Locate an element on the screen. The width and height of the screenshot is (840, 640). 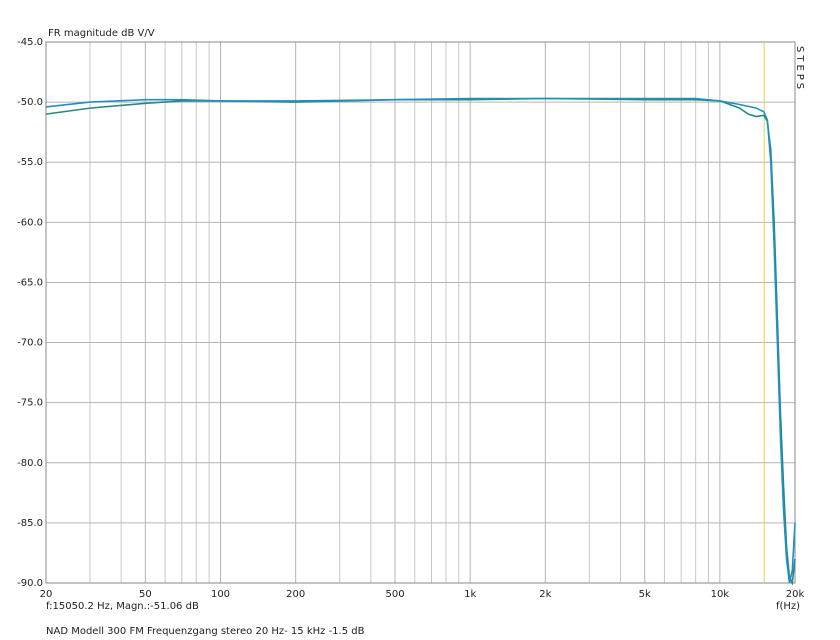
chart-title: FR magnitude dB V/V is located at coordinates (101, 33).